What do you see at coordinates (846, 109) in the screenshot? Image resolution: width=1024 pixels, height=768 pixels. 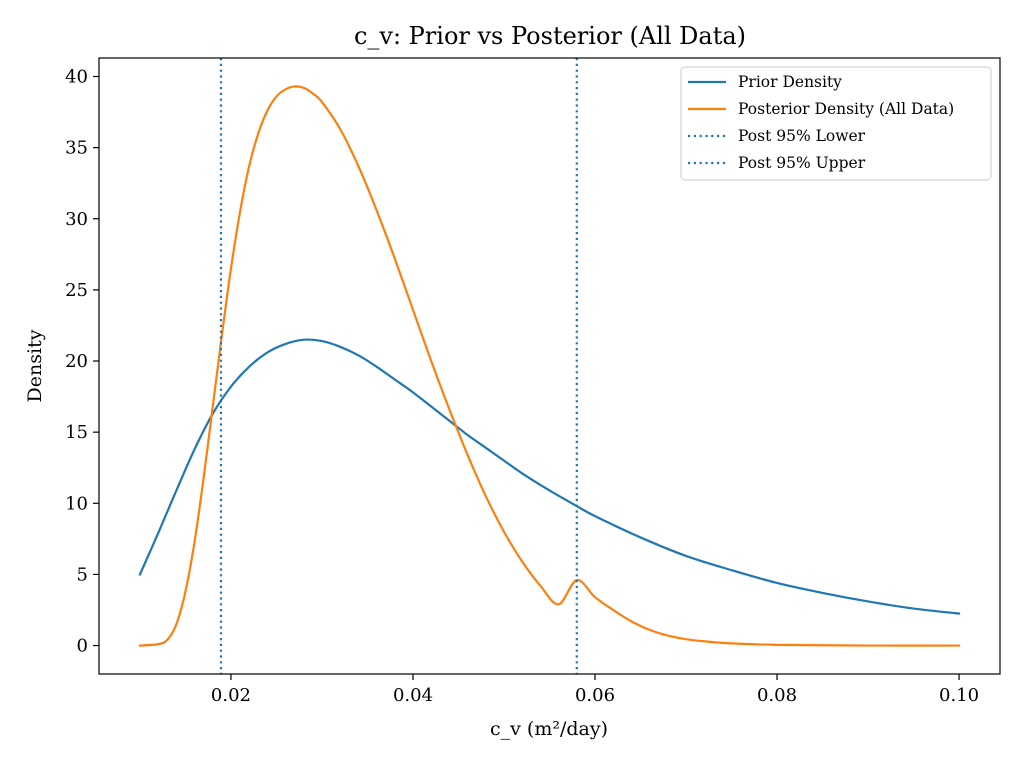 I see `legend-label: Posterior Density (All Data)` at bounding box center [846, 109].